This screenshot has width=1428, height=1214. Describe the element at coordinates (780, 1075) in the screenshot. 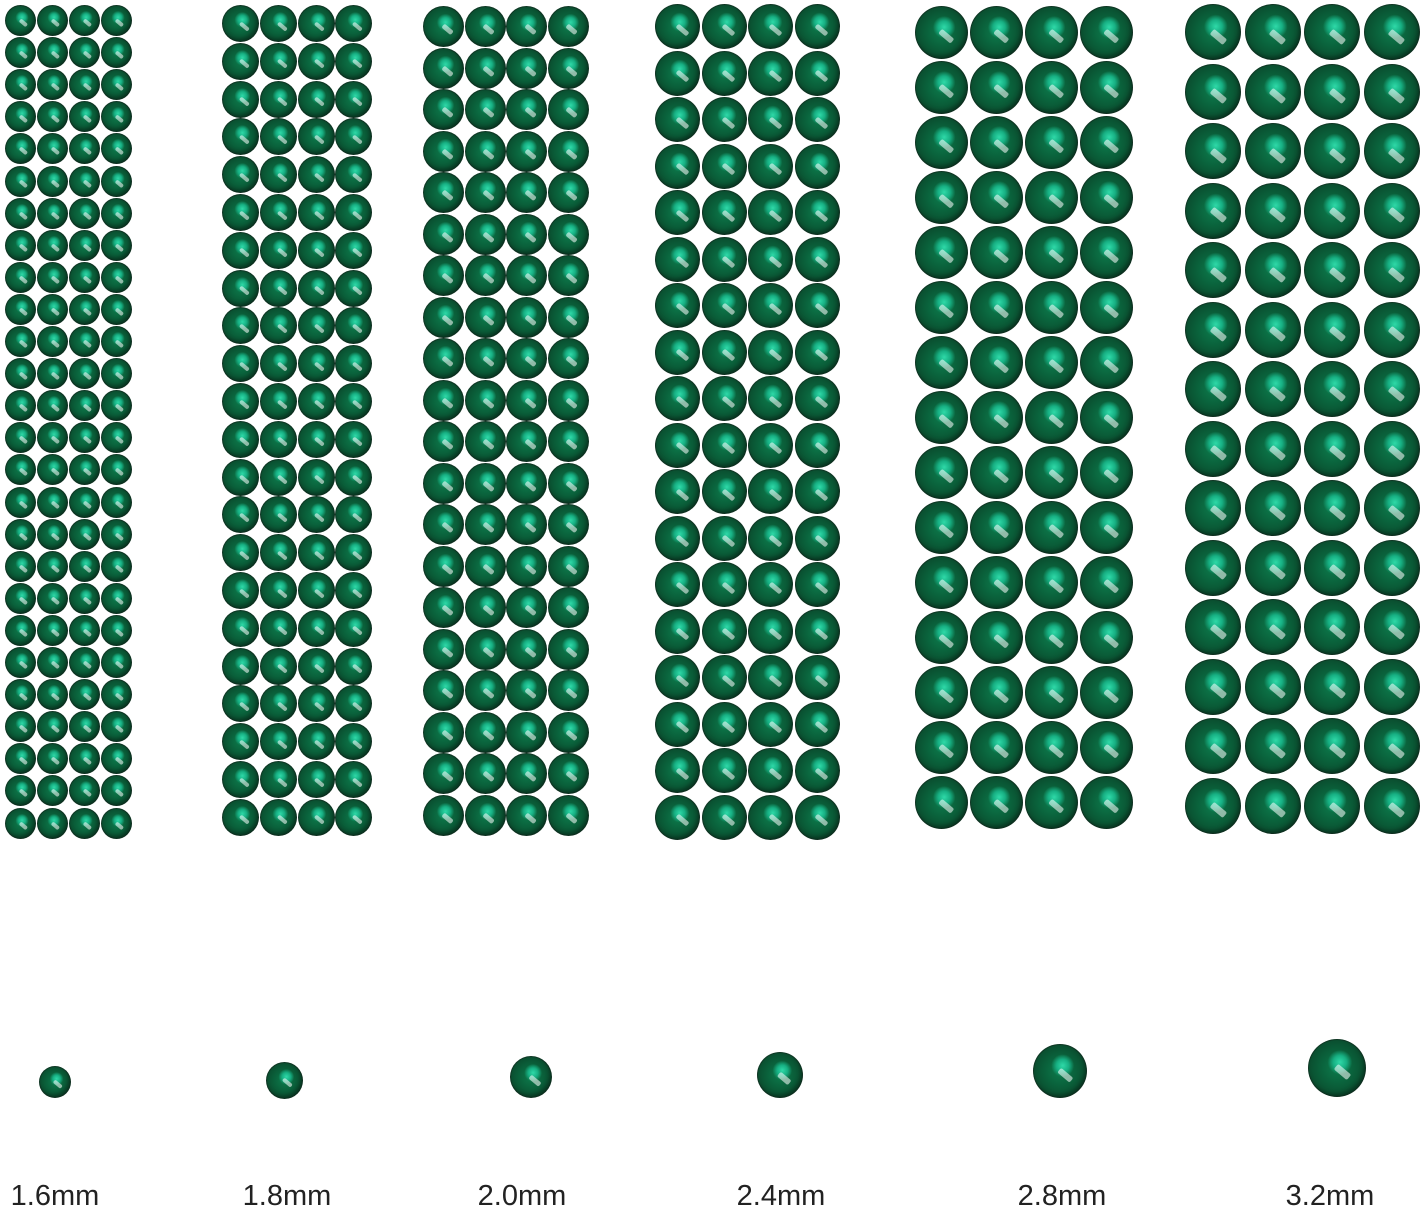

I see `sample-rhinestone` at that location.